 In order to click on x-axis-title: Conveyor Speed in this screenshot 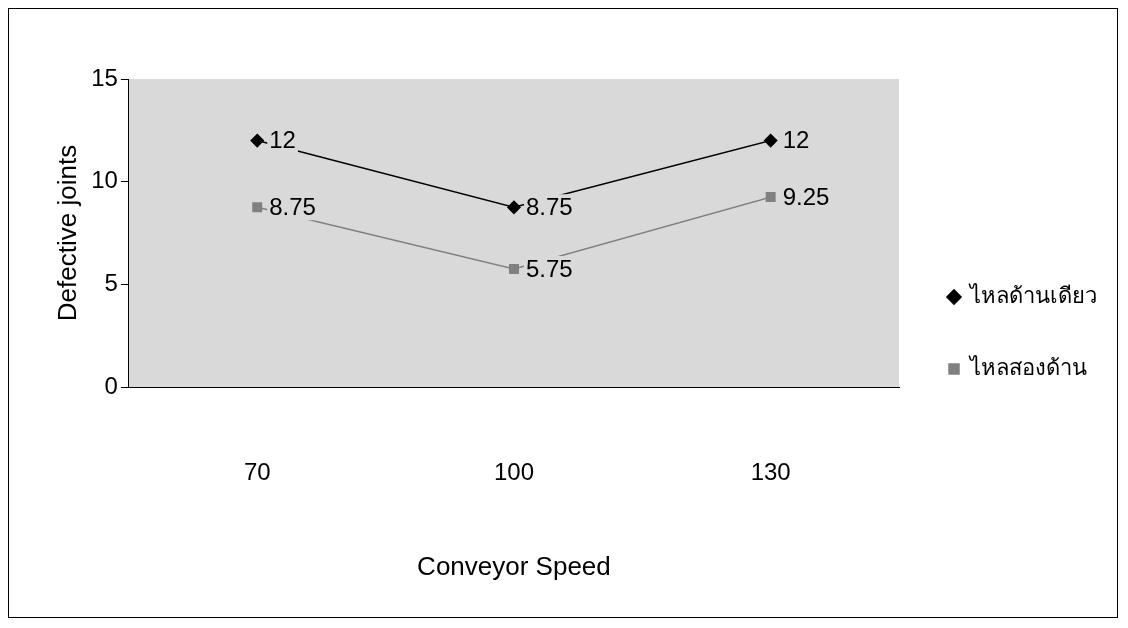, I will do `click(514, 565)`.